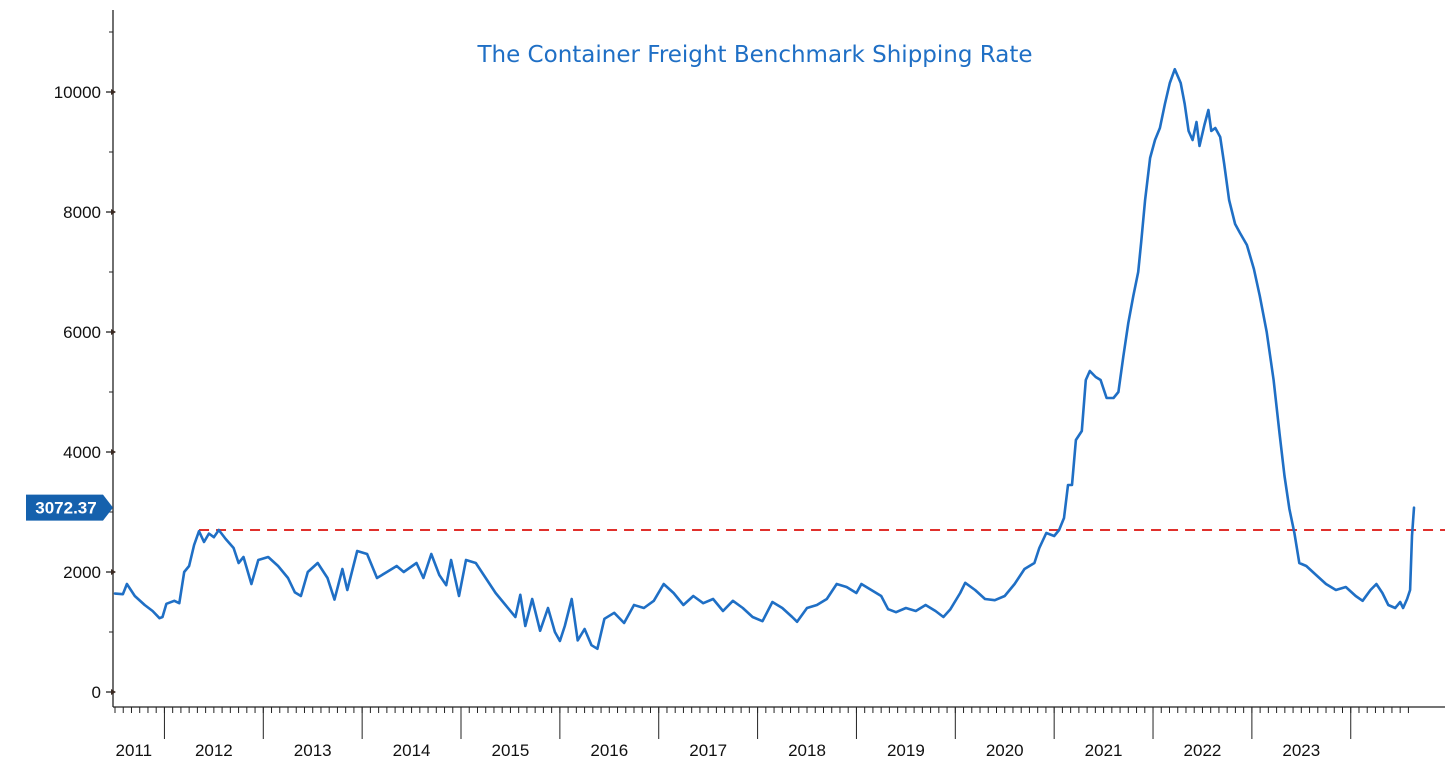 Image resolution: width=1456 pixels, height=770 pixels. Describe the element at coordinates (1005, 750) in the screenshot. I see `x-tick-label: 2020` at that location.